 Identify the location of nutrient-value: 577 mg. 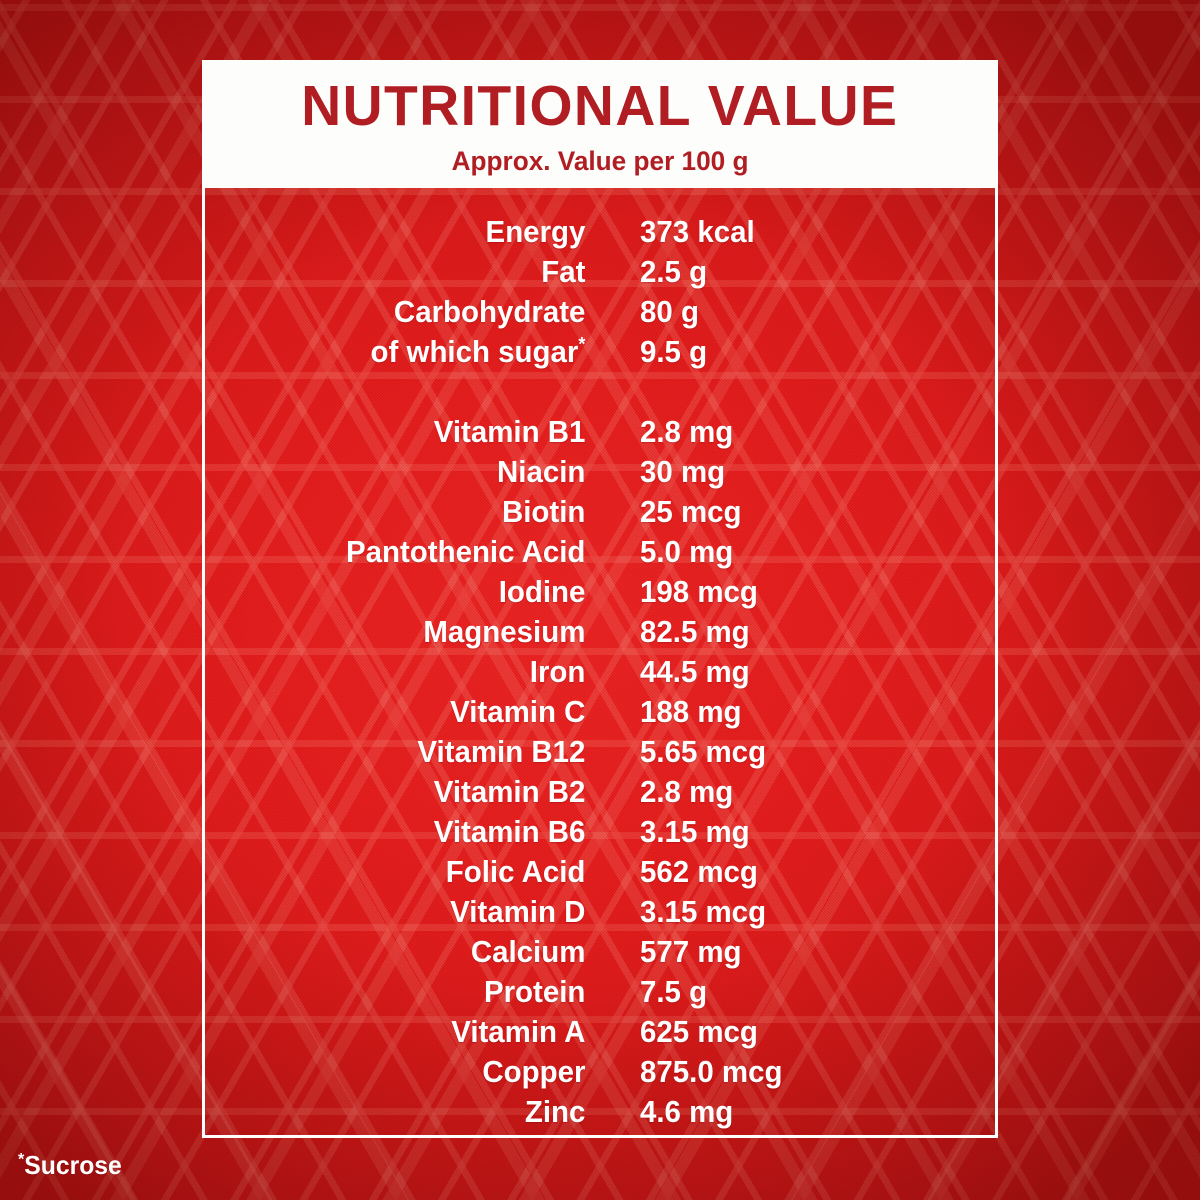
(691, 951).